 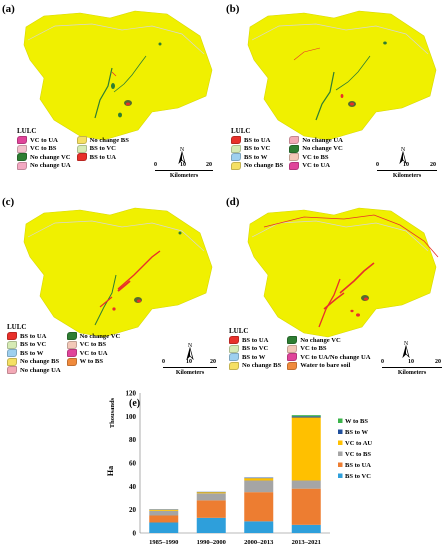 I want to click on y-tick-label: 60, so click(x=133, y=464).